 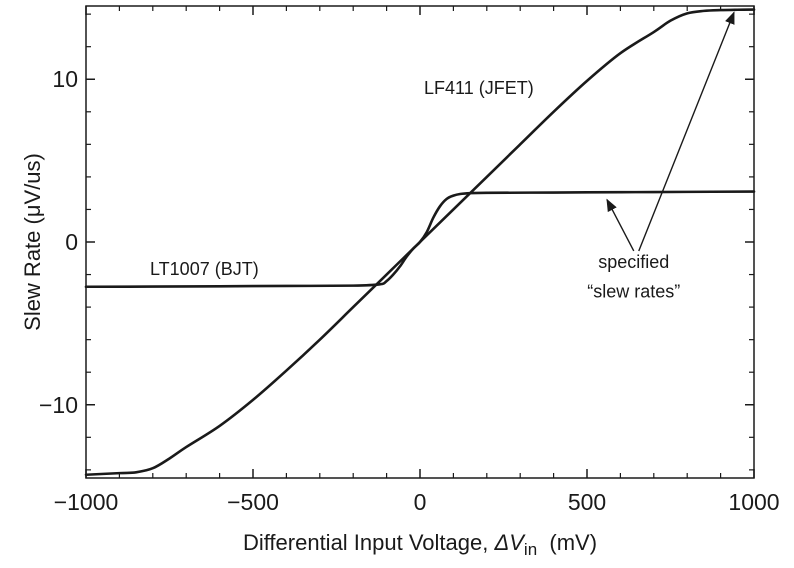 What do you see at coordinates (633, 262) in the screenshot?
I see `annotation-text-0: specified` at bounding box center [633, 262].